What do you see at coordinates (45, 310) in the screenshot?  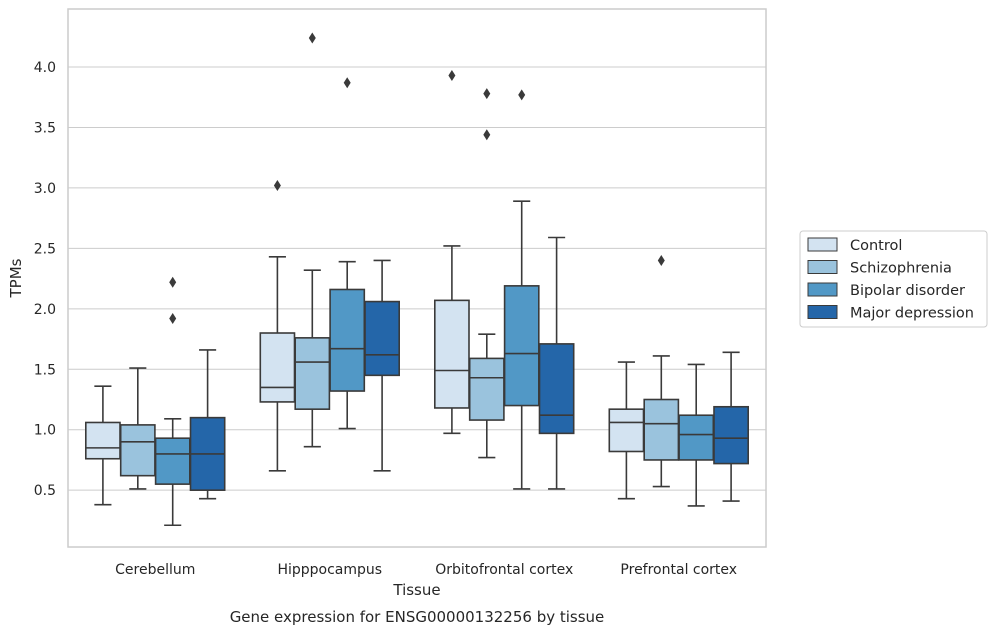 I see `y-tick-label: 2.0` at bounding box center [45, 310].